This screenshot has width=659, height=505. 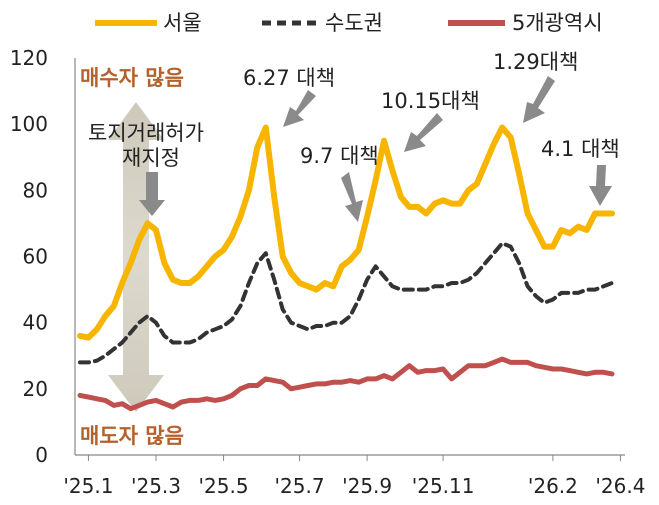 I want to click on y-tick-label: 0, so click(x=41, y=455).